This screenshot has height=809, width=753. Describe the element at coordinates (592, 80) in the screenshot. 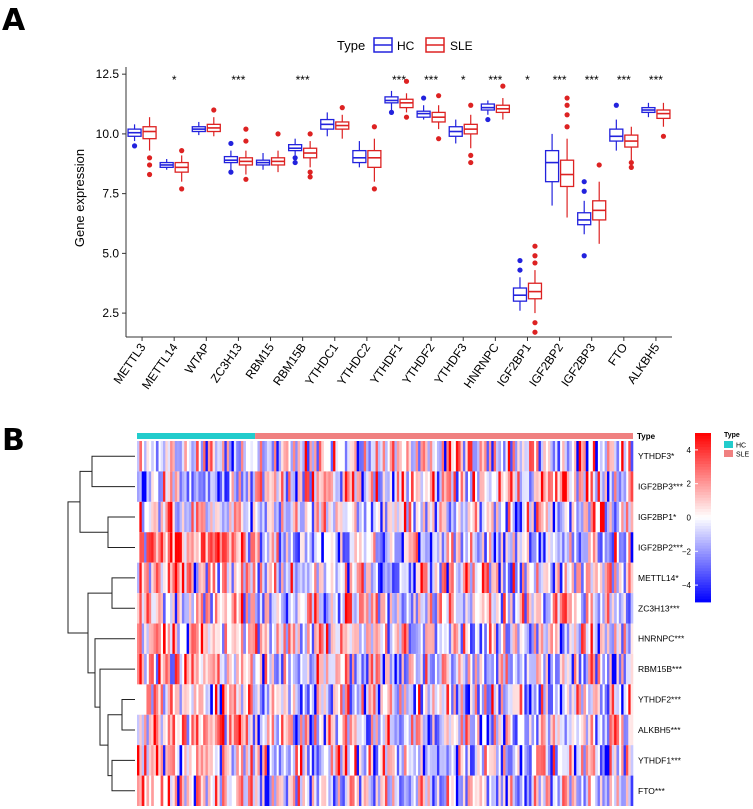

I see `significance-label: ***` at that location.